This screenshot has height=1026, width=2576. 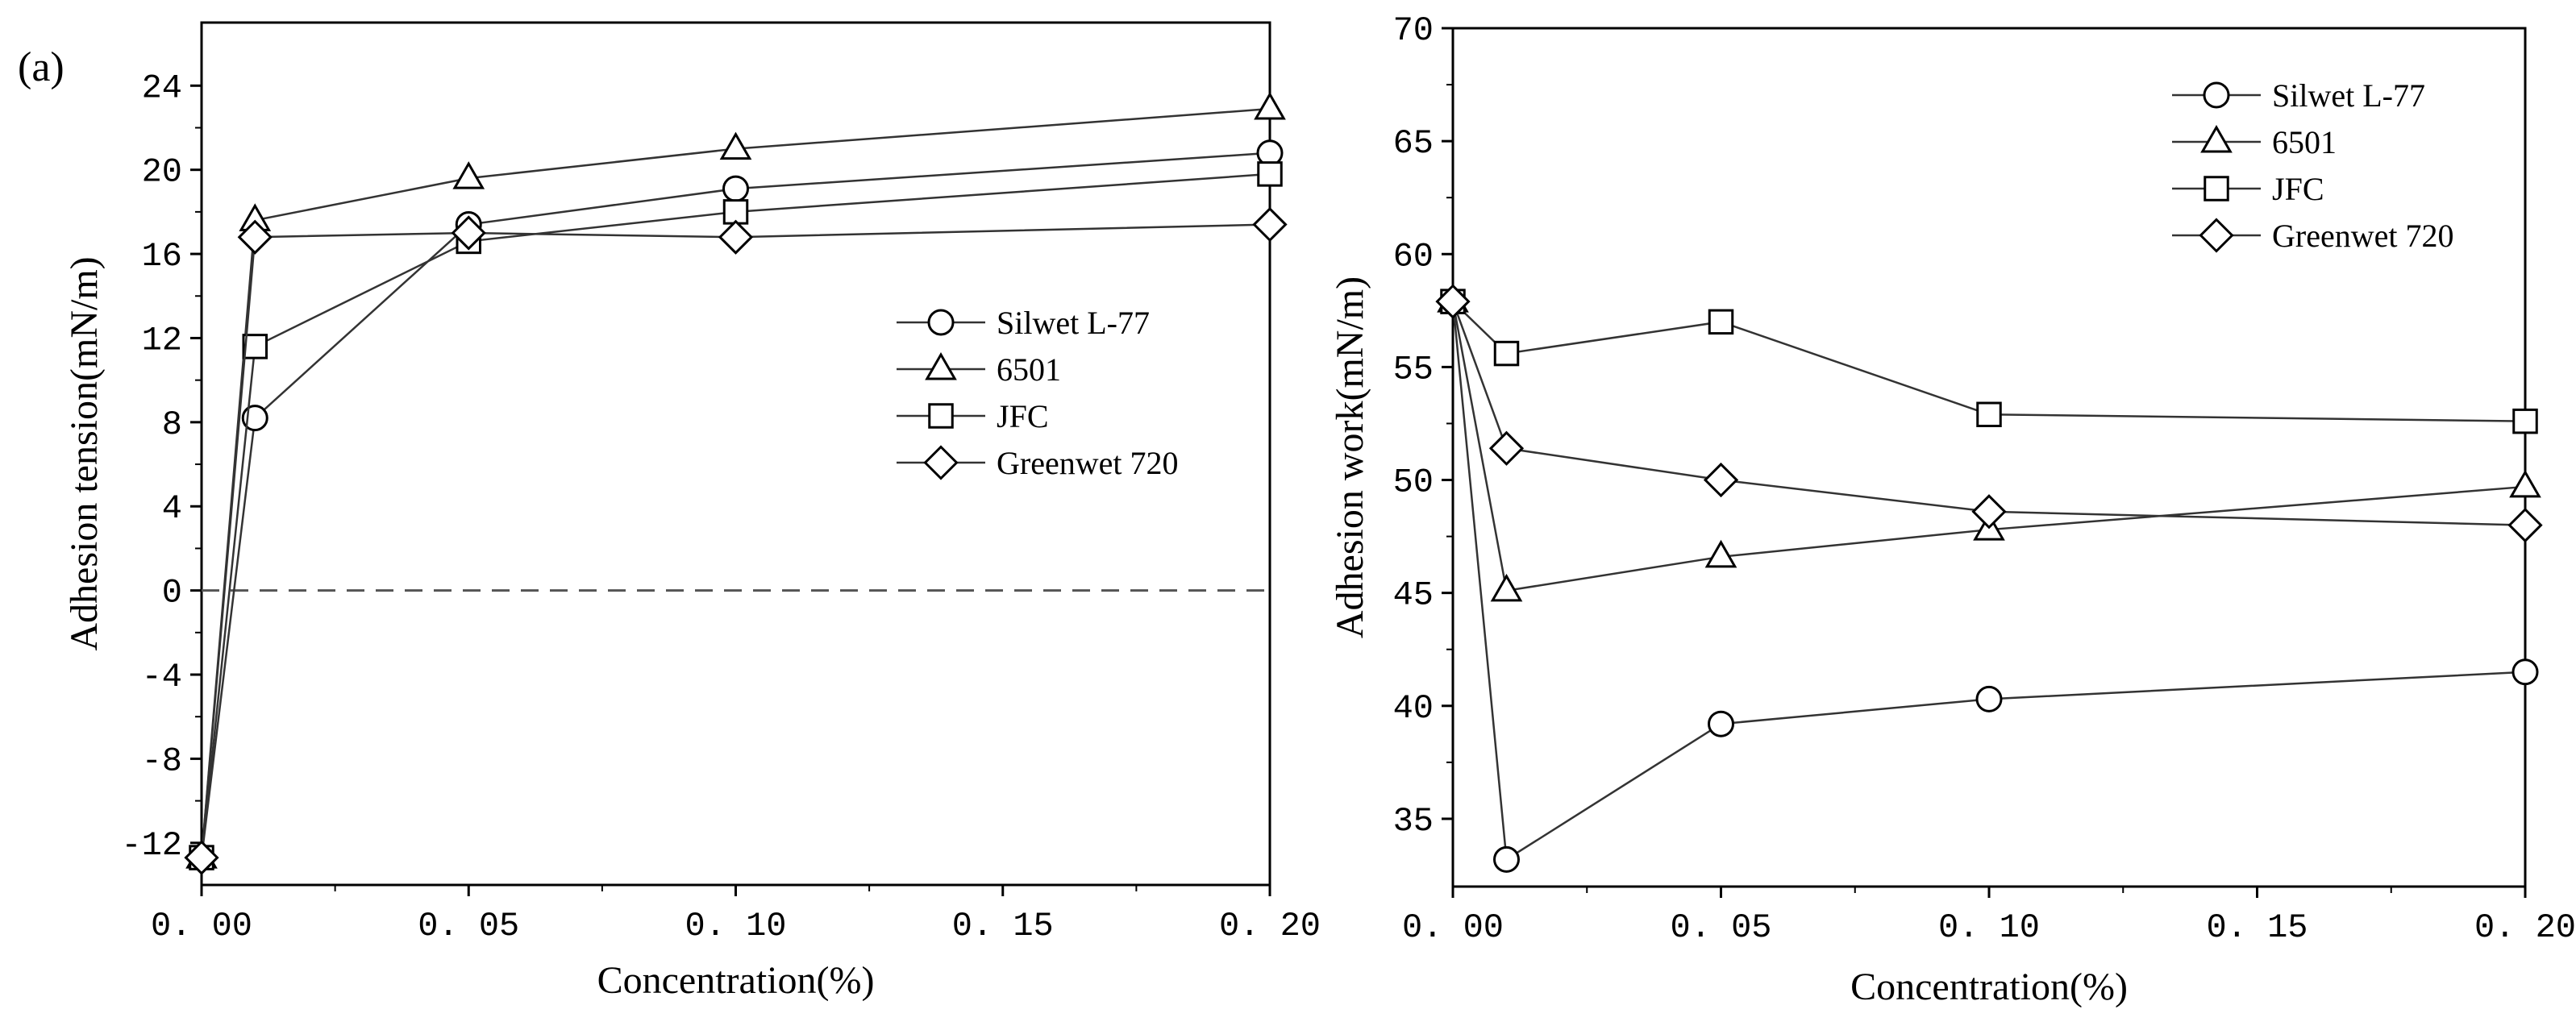 What do you see at coordinates (1414, 369) in the screenshot?
I see `y-tick-label: 55` at bounding box center [1414, 369].